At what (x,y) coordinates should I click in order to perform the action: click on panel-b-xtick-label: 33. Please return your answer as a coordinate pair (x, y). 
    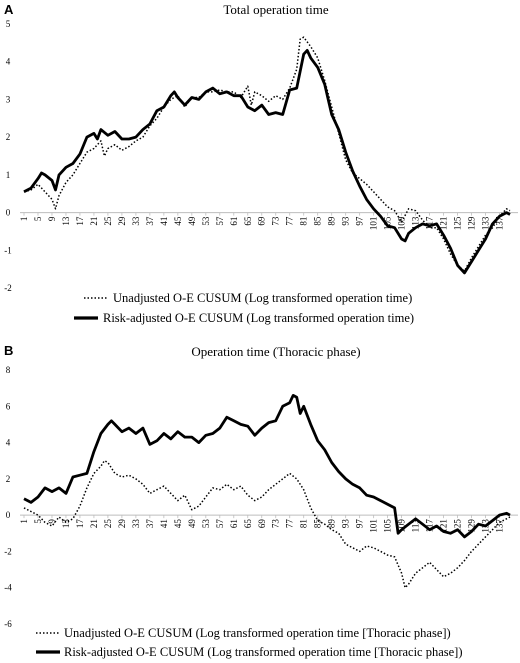
    Looking at the image, I should click on (136, 524).